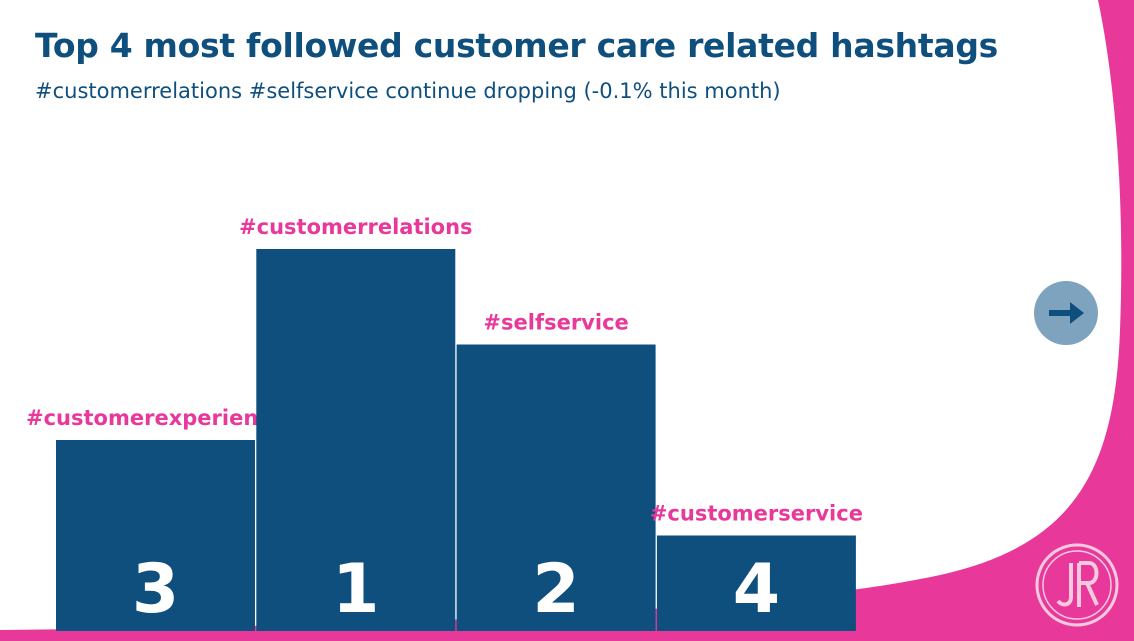  I want to click on next-button, so click(1066, 313).